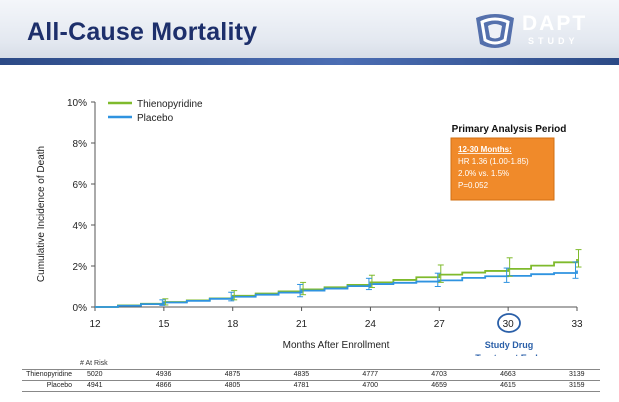  I want to click on risk-cell: 4781, so click(301, 385).